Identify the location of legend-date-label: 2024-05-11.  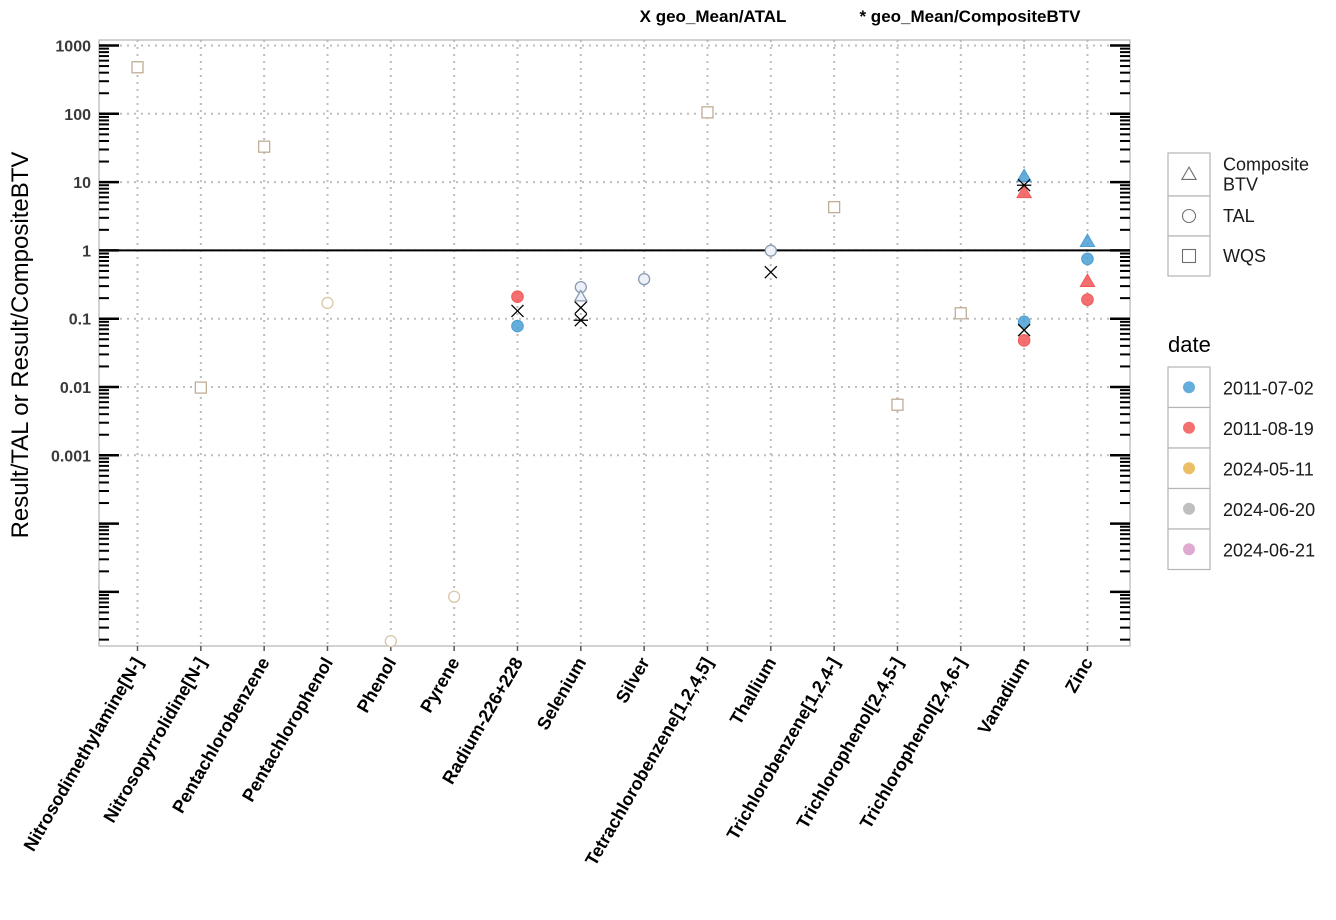
(1268, 469).